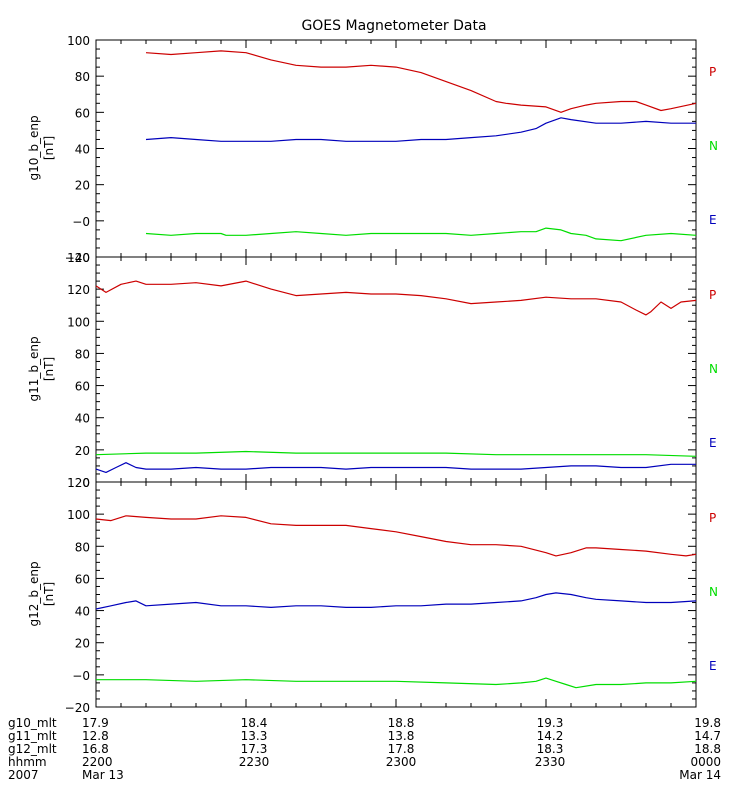 The height and width of the screenshot is (800, 750). I want to click on footer-value: 2330, so click(550, 762).